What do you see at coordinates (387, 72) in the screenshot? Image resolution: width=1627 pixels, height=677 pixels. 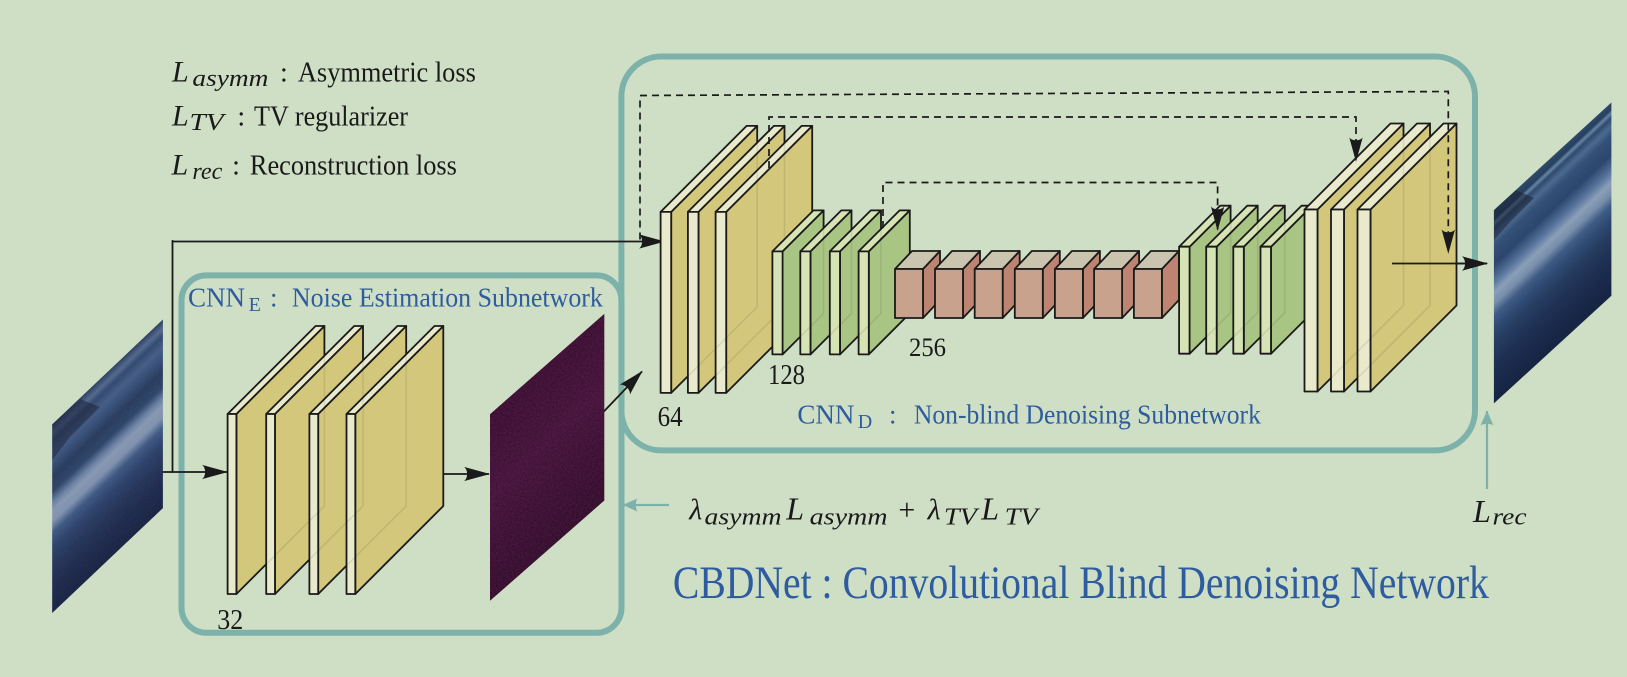 I see `svg-text: Asymmetric loss` at bounding box center [387, 72].